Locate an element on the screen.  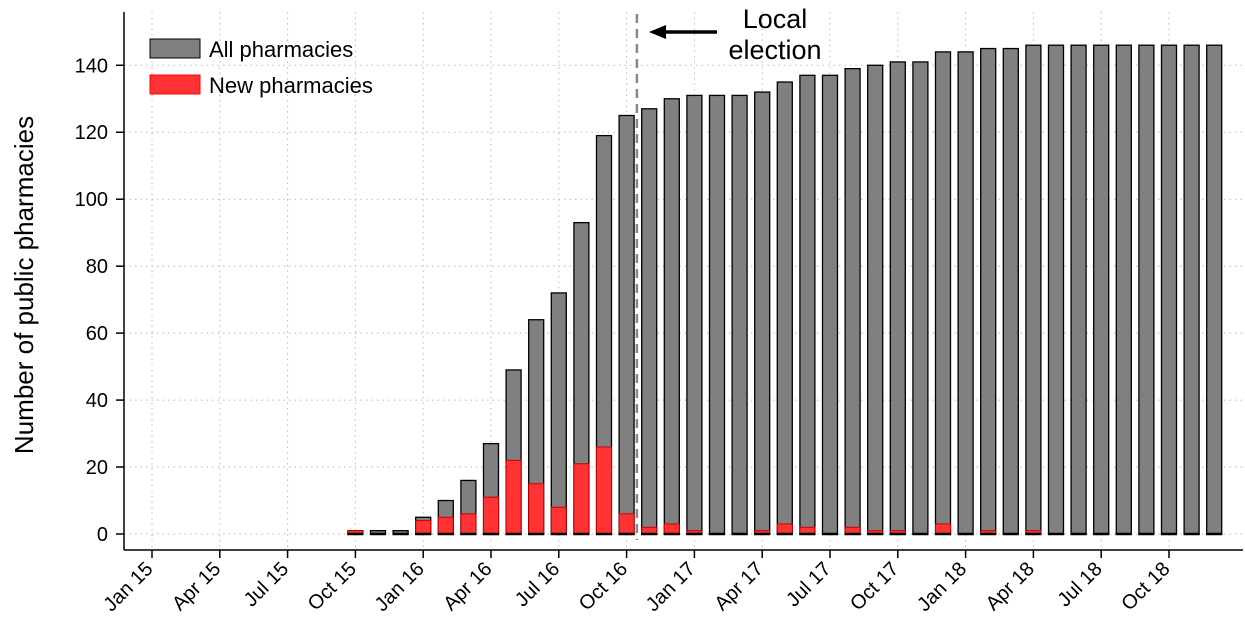
legend-label-all-pharmacies: All pharmacies is located at coordinates (281, 49).